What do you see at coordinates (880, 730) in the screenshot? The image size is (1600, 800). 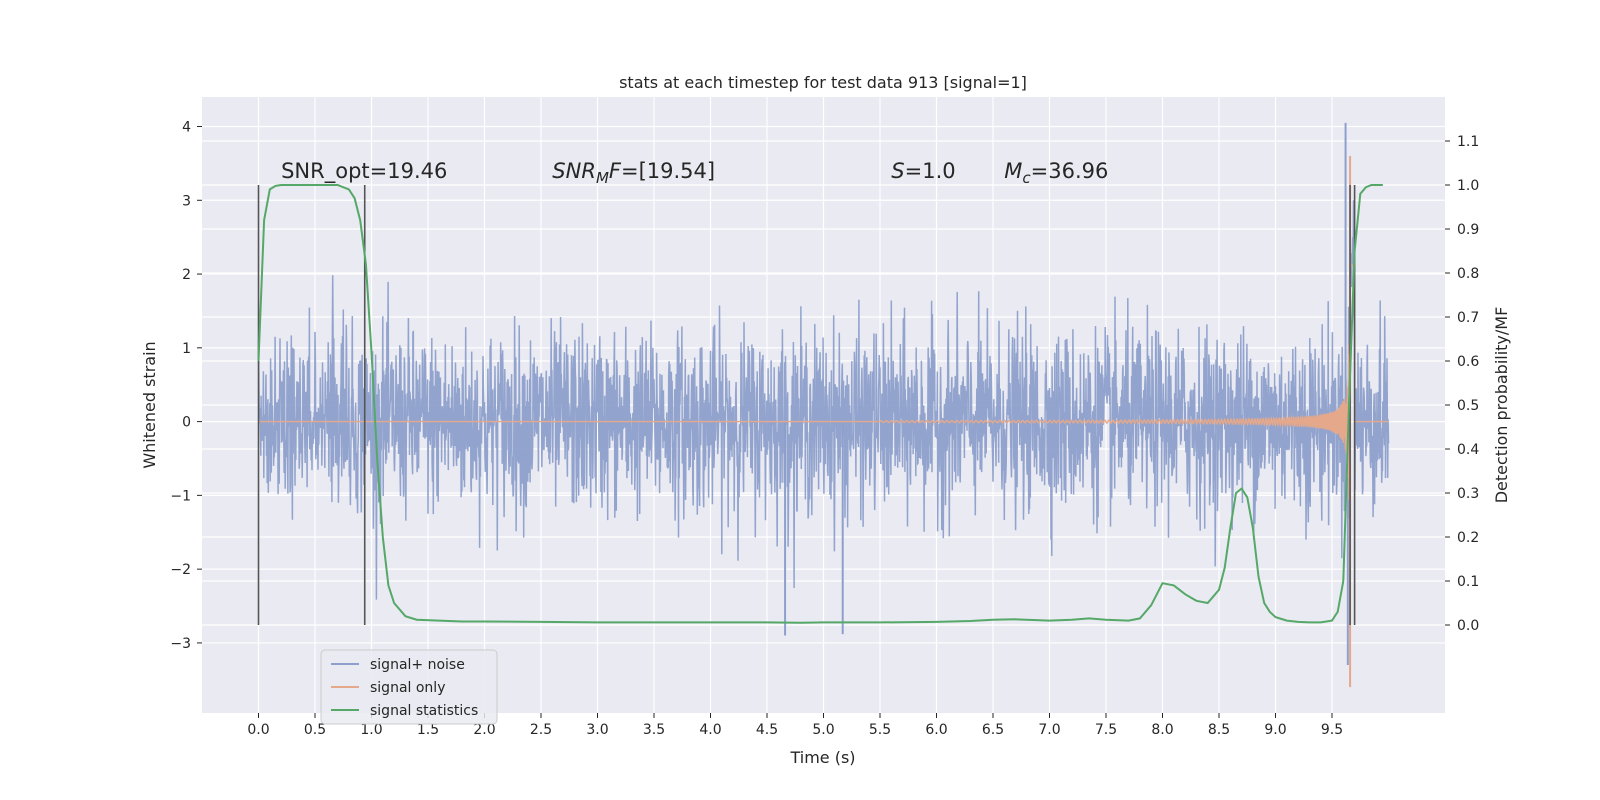 I see `x-tick-label: 5.5` at bounding box center [880, 730].